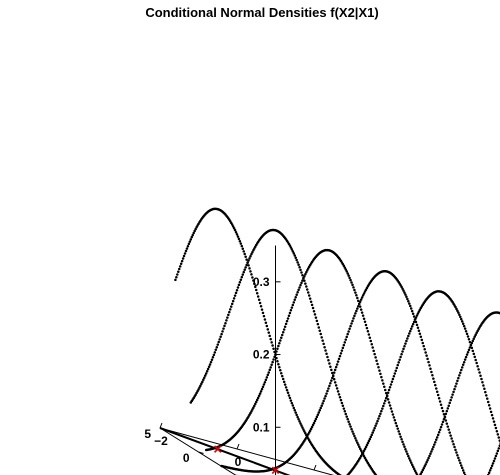 Image resolution: width=500 pixels, height=475 pixels. Describe the element at coordinates (217, 449) in the screenshot. I see `mean-marker` at that location.